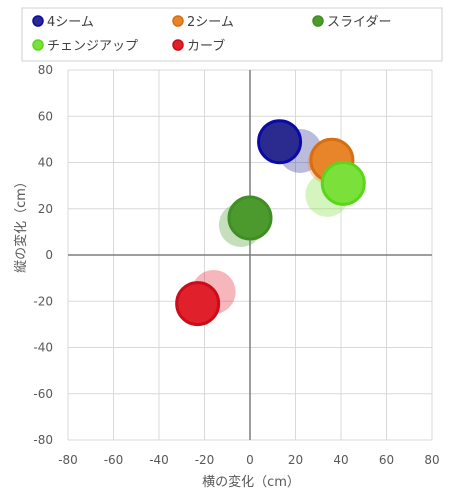  I want to click on x-tick-label: 0, so click(250, 460).